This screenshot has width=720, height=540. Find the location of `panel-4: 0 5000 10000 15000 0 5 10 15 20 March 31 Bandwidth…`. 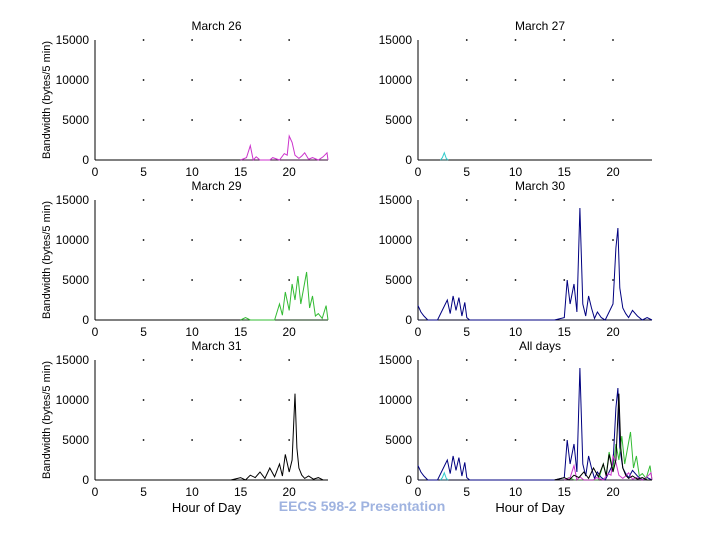

panel-4: 0 5000 10000 15000 0 5 10 15 20 March 31 Bandwidth… is located at coordinates (184, 427).